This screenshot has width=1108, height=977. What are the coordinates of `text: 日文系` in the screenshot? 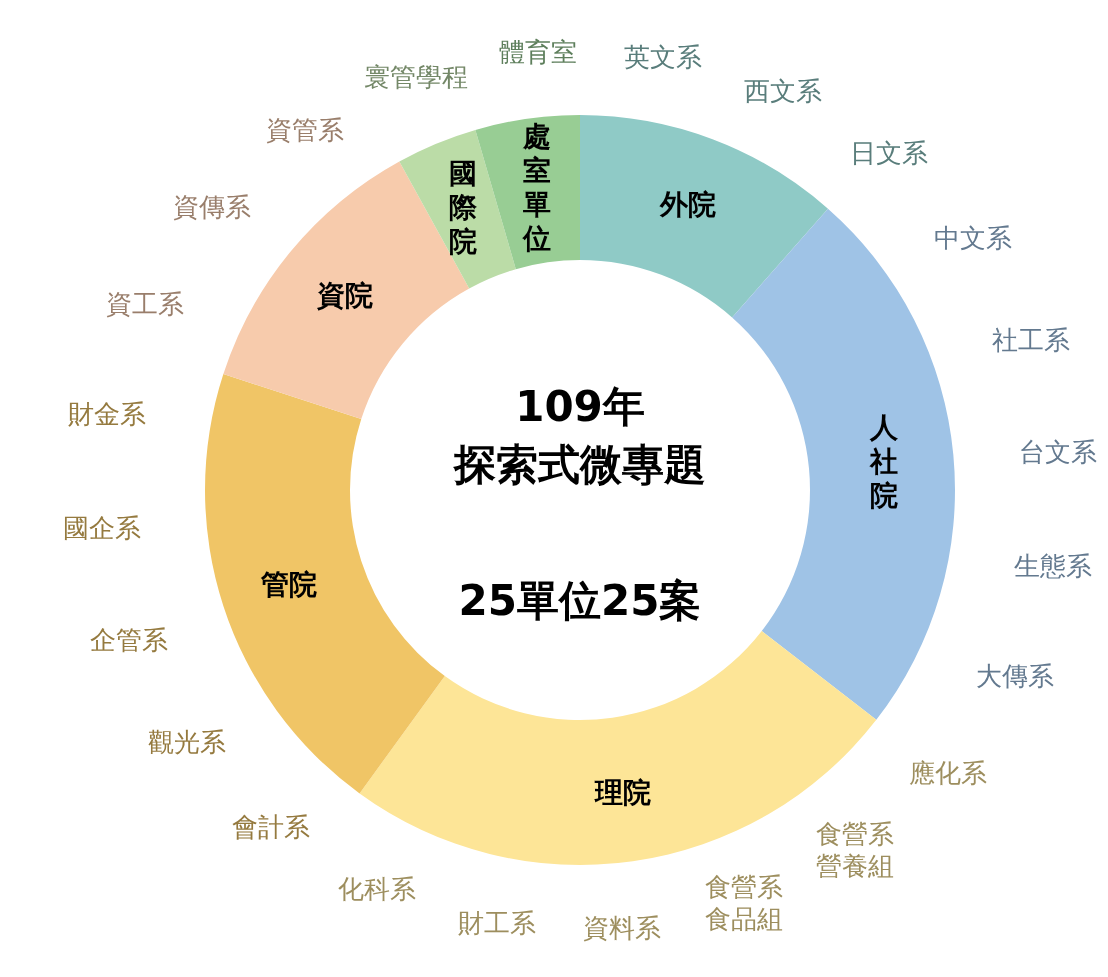 It's located at (888, 152).